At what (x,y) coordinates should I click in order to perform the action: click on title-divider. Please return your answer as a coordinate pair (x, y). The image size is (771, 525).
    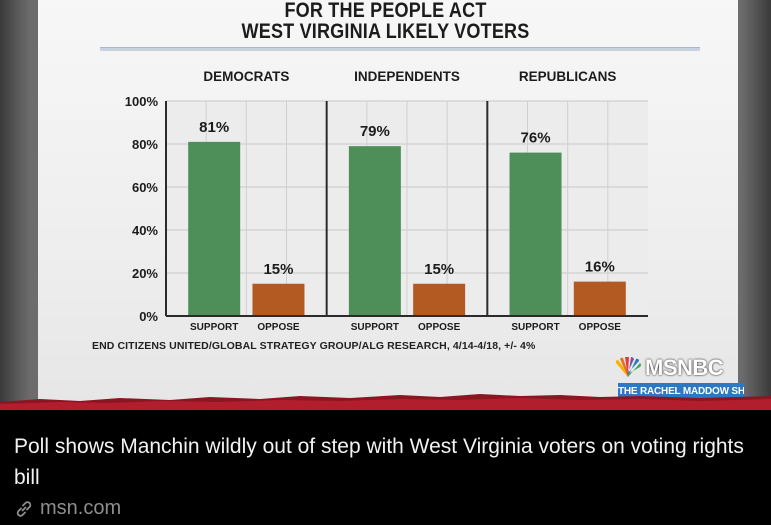
    Looking at the image, I should click on (400, 49).